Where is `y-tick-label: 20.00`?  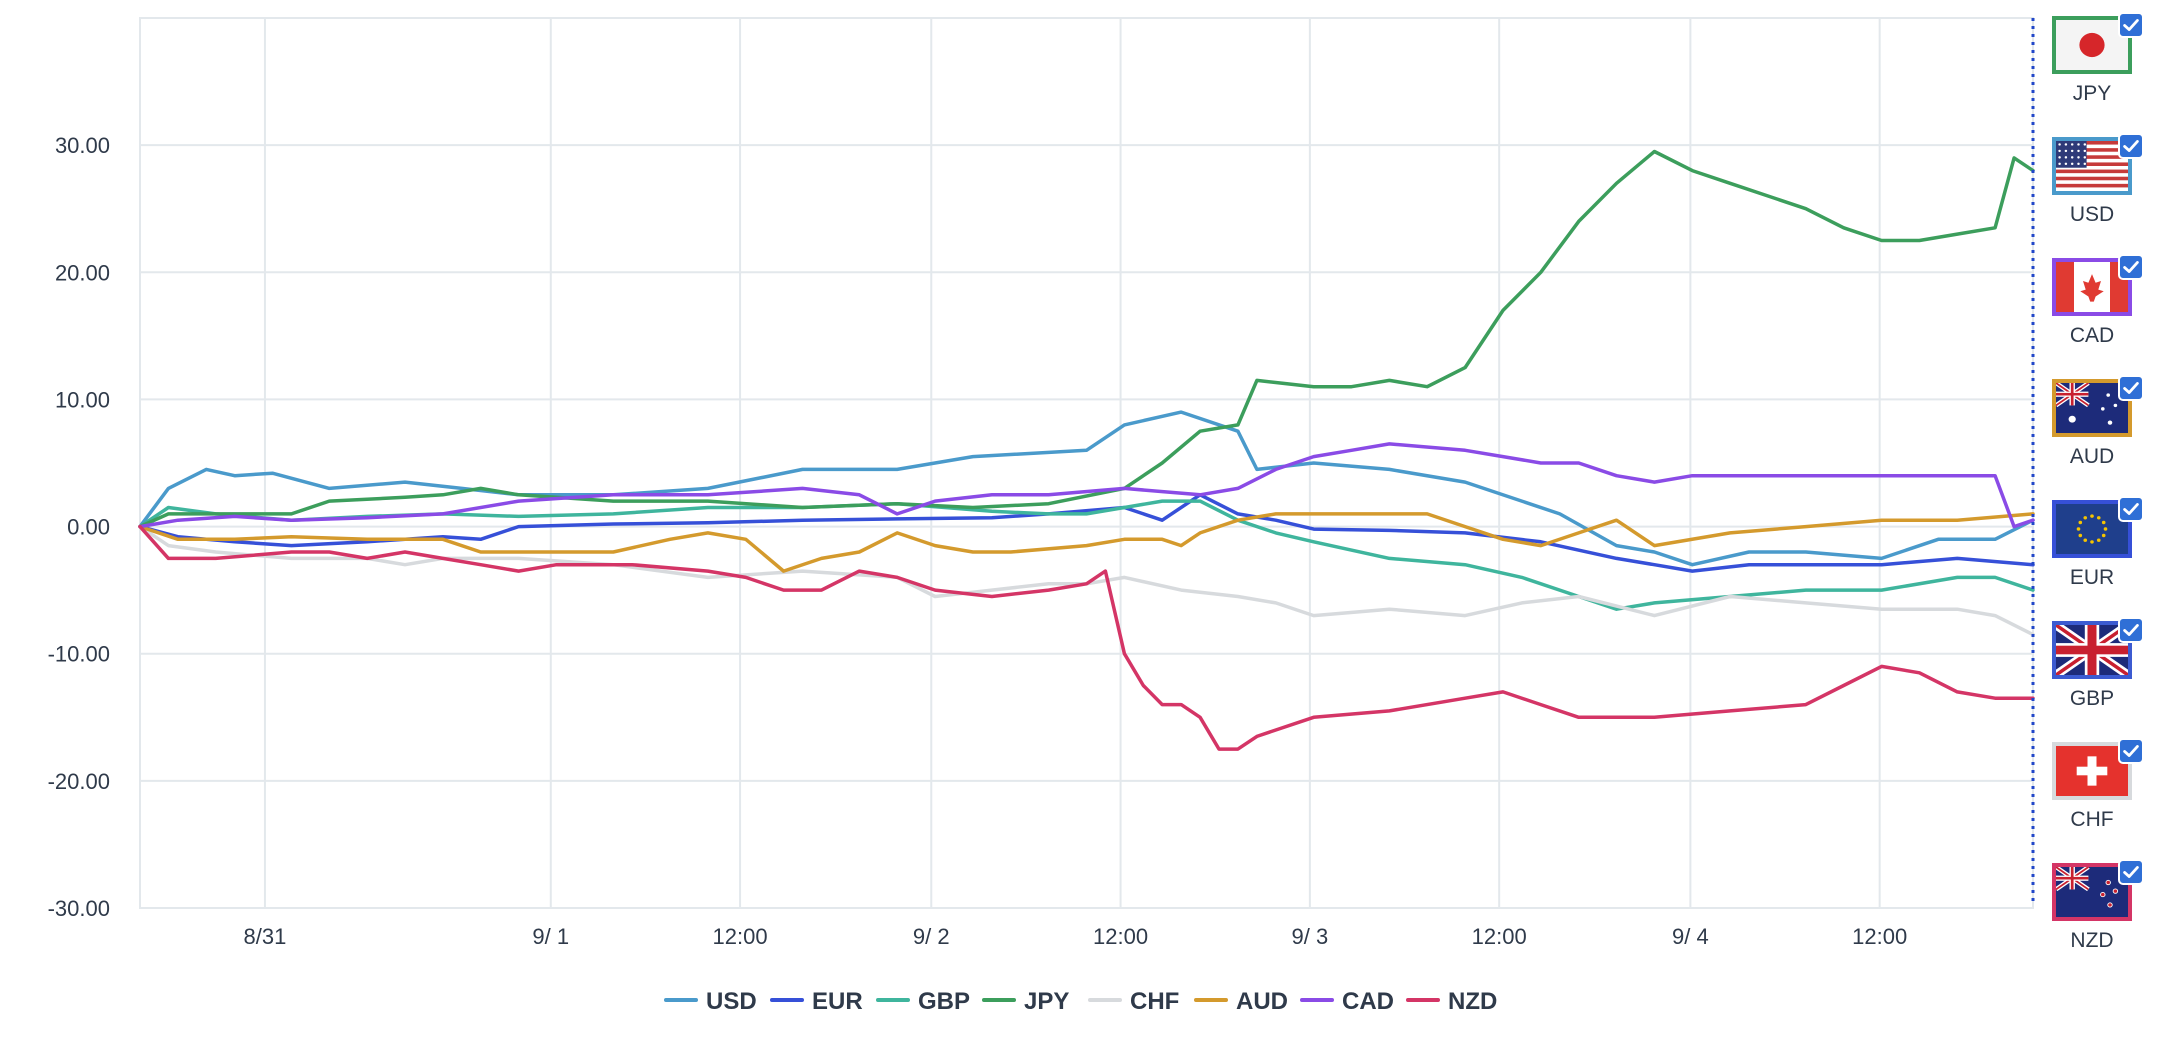 y-tick-label: 20.00 is located at coordinates (82, 272).